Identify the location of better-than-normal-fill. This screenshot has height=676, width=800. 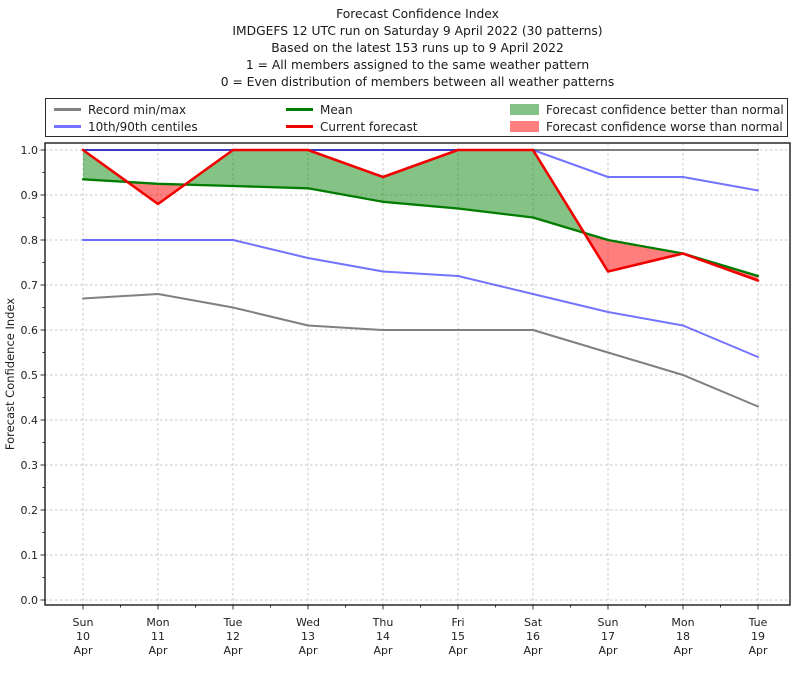
(385, 191).